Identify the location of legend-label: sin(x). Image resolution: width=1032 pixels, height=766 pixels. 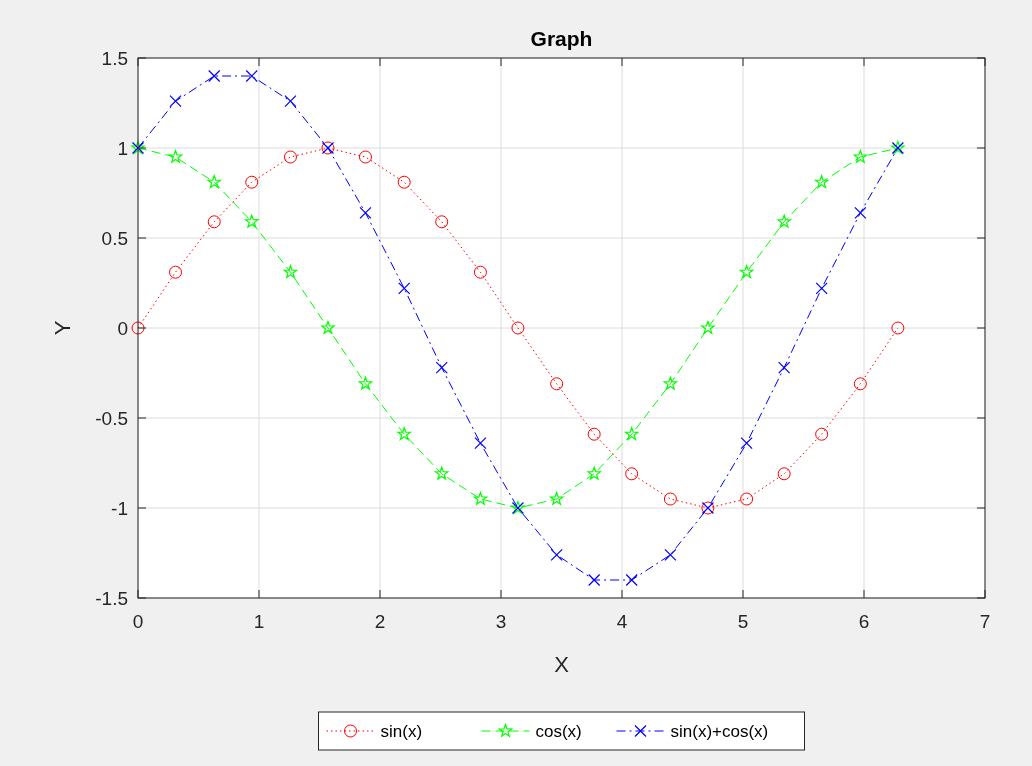
(401, 731).